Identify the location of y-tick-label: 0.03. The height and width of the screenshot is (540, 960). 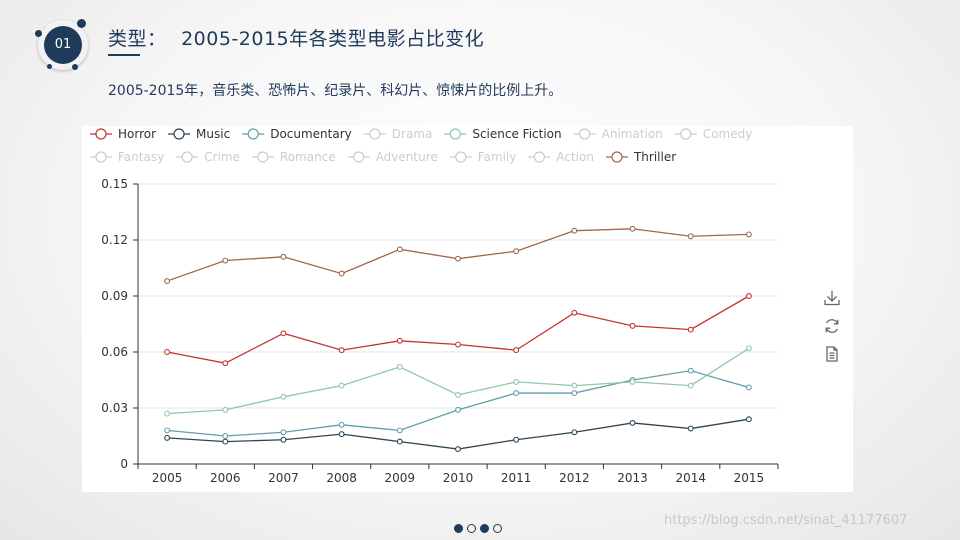
(114, 408).